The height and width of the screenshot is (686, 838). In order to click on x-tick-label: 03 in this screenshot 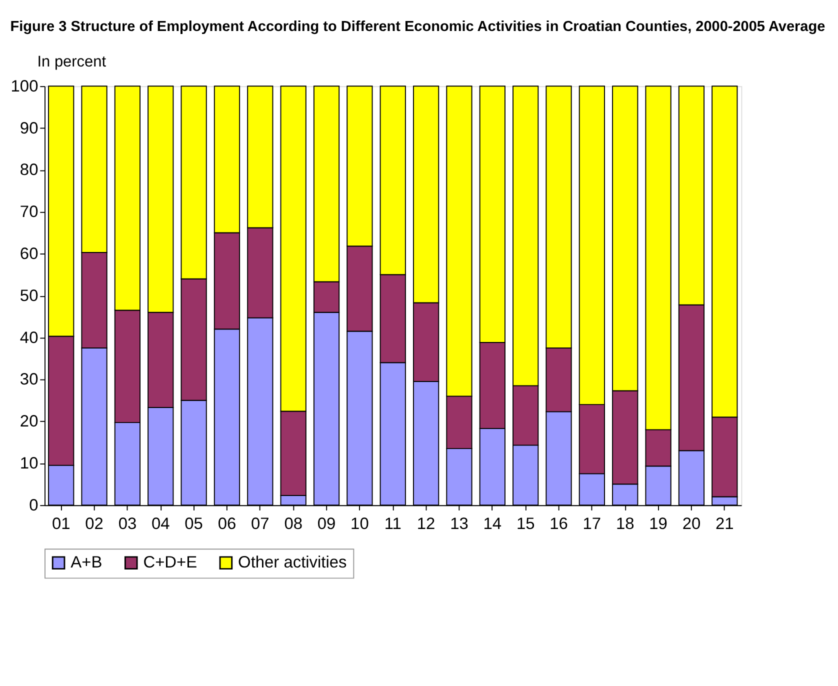, I will do `click(127, 523)`.